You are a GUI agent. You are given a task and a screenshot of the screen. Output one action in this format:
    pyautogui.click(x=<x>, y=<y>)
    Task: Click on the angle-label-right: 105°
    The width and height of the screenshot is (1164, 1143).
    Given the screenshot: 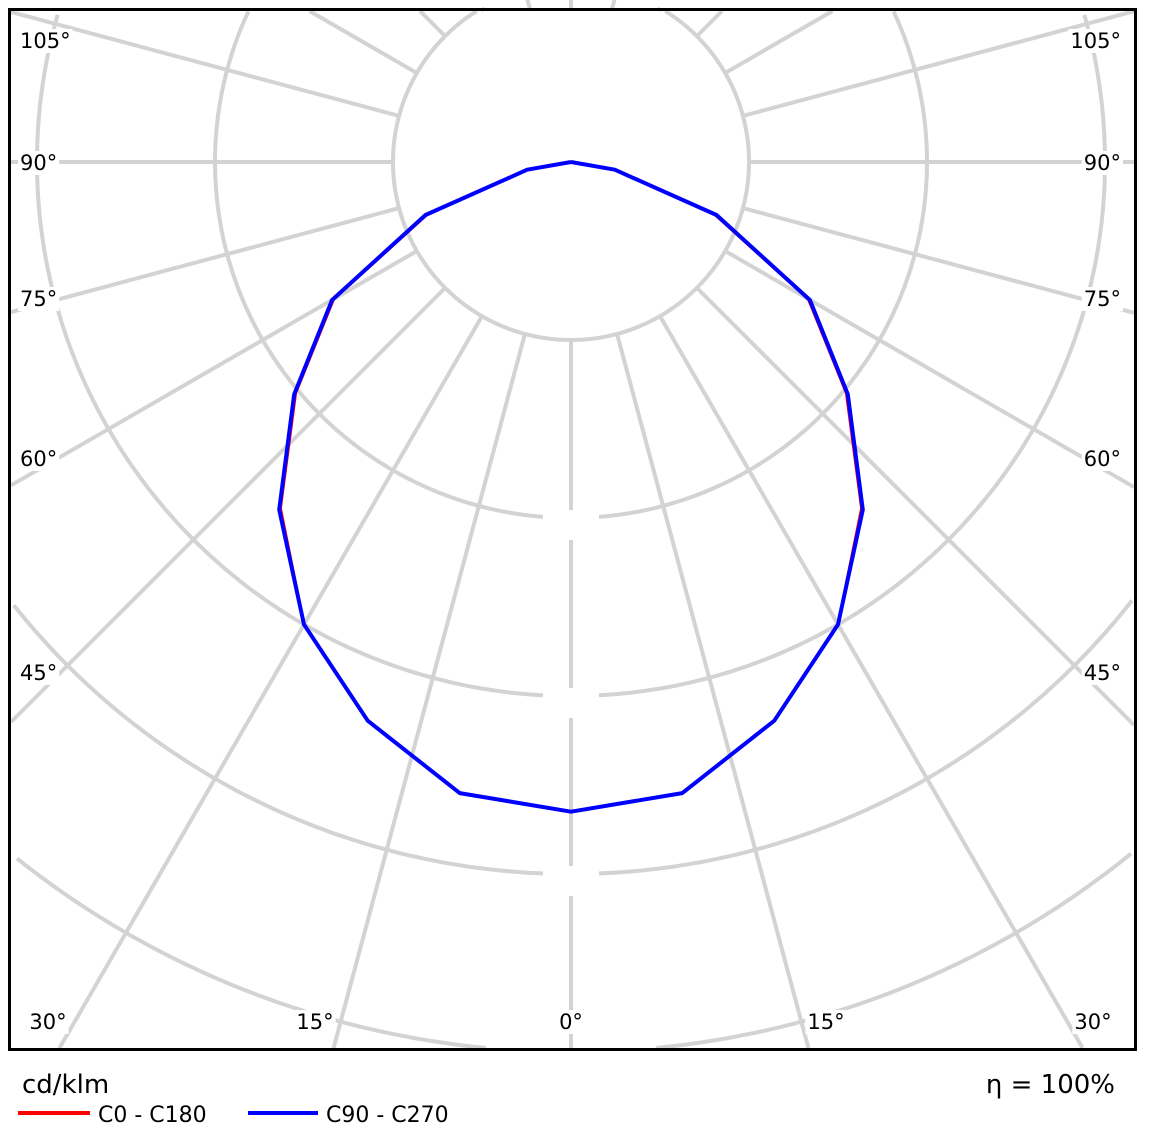 What is the action you would take?
    pyautogui.click(x=1095, y=41)
    